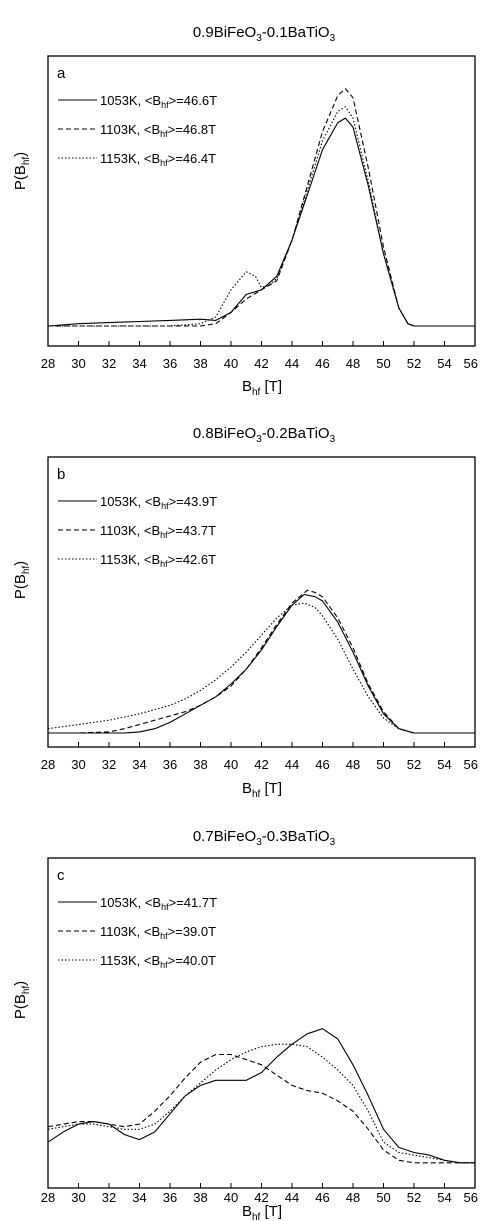  Describe the element at coordinates (292, 1197) in the screenshot. I see `panel-c-x-tick-label: 44` at that location.